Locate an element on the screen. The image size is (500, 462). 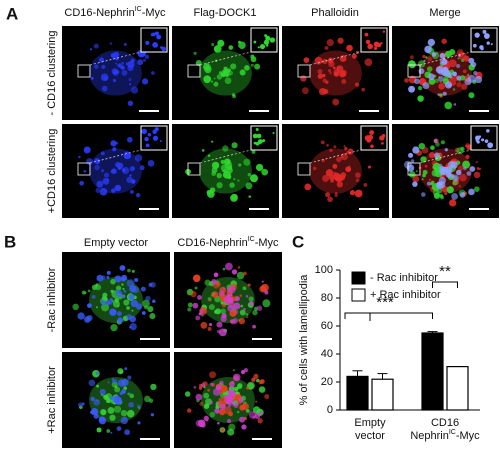
row-label: +Rac inhibitor is located at coordinates (52, 400).